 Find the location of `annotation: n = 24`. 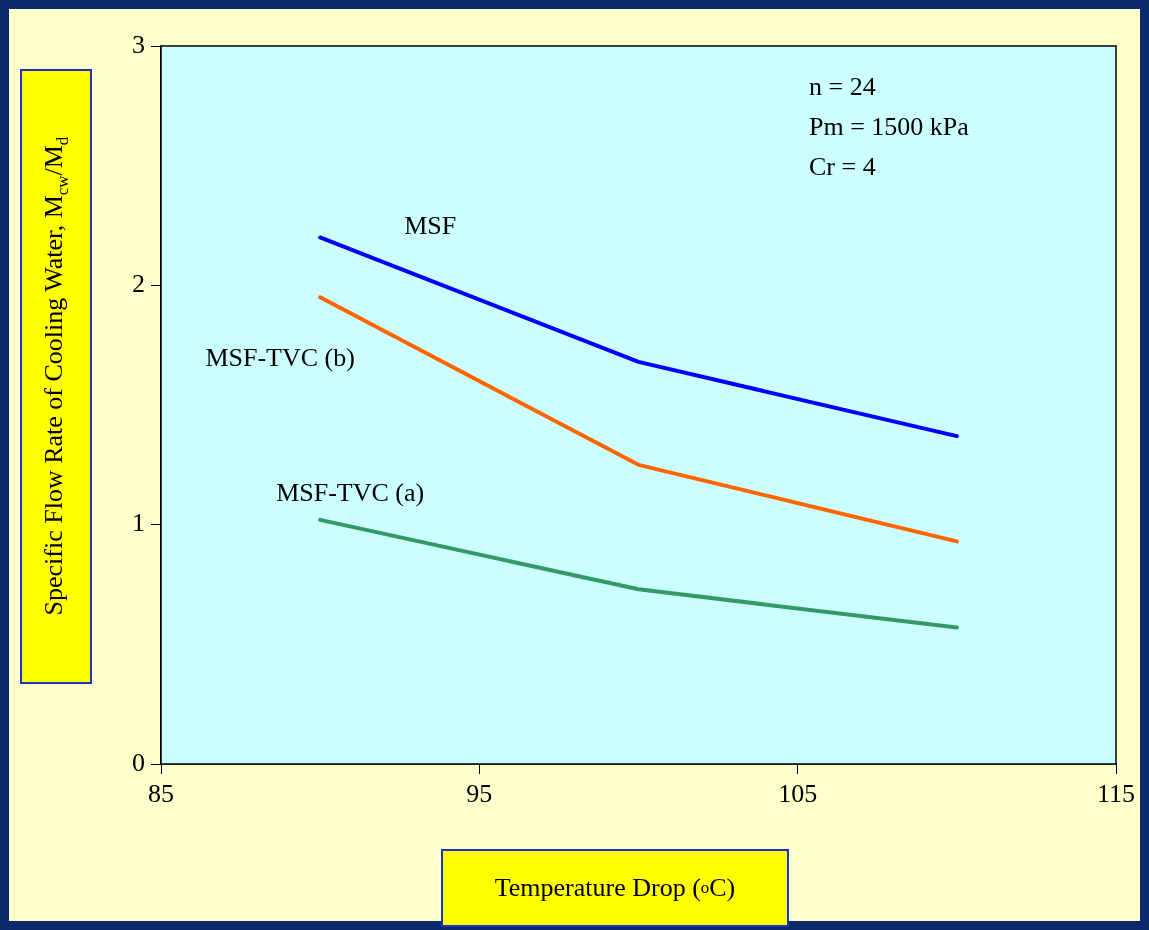

annotation: n = 24 is located at coordinates (842, 86).